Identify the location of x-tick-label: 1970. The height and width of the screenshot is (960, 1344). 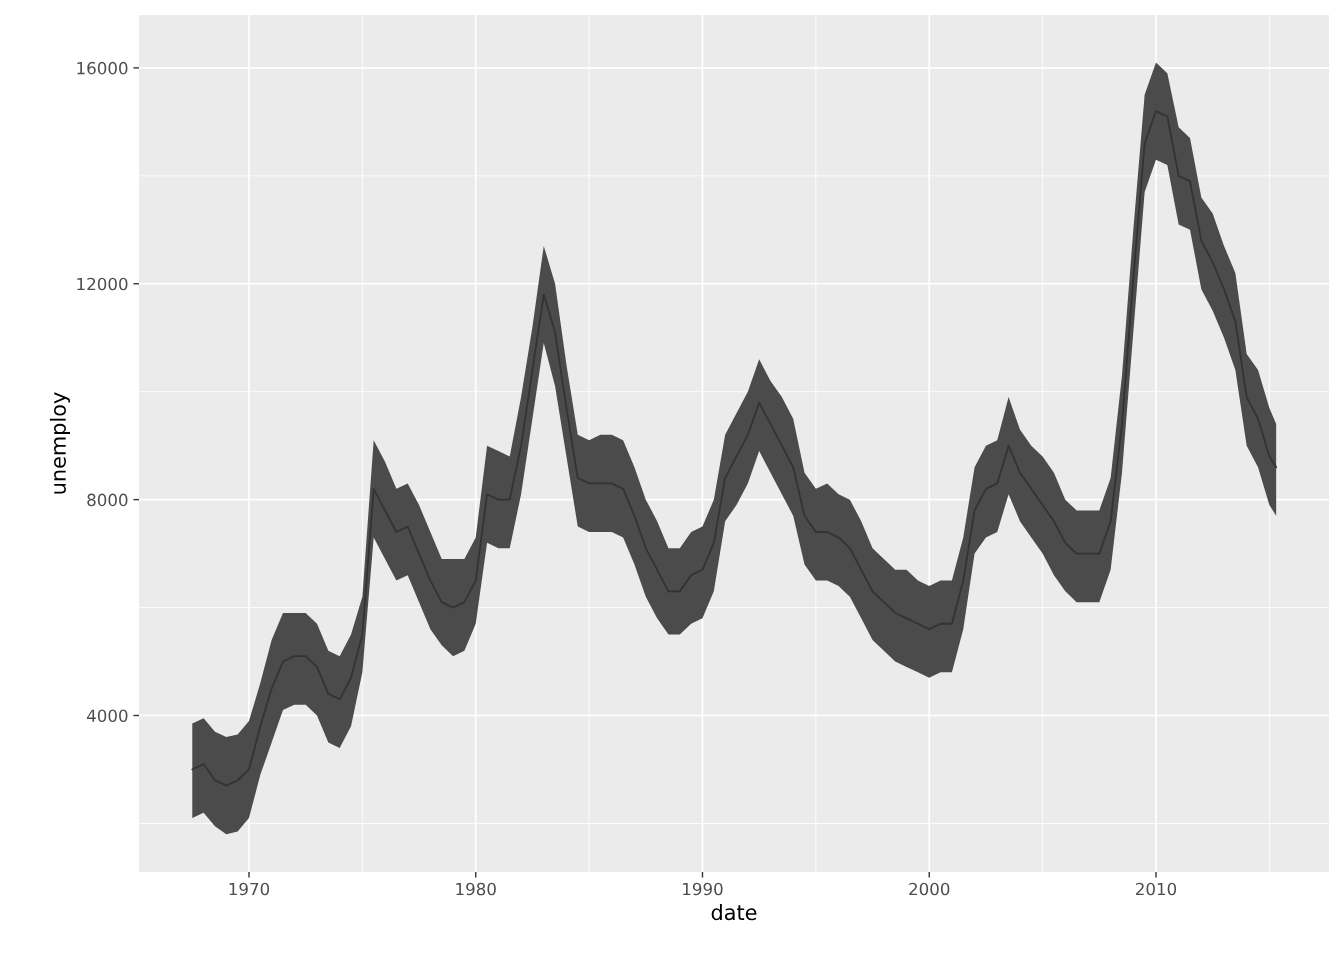
(249, 889).